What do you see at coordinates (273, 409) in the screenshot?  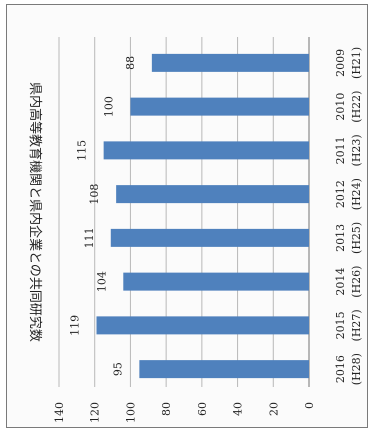 I see `value-tick-label: 20` at bounding box center [273, 409].